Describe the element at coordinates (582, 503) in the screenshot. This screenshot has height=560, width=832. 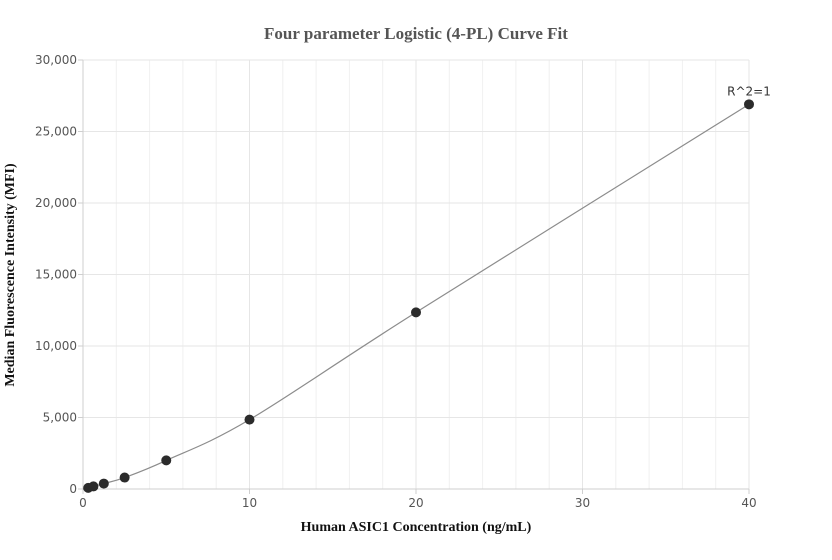
I see `x-tick-label: 30` at that location.